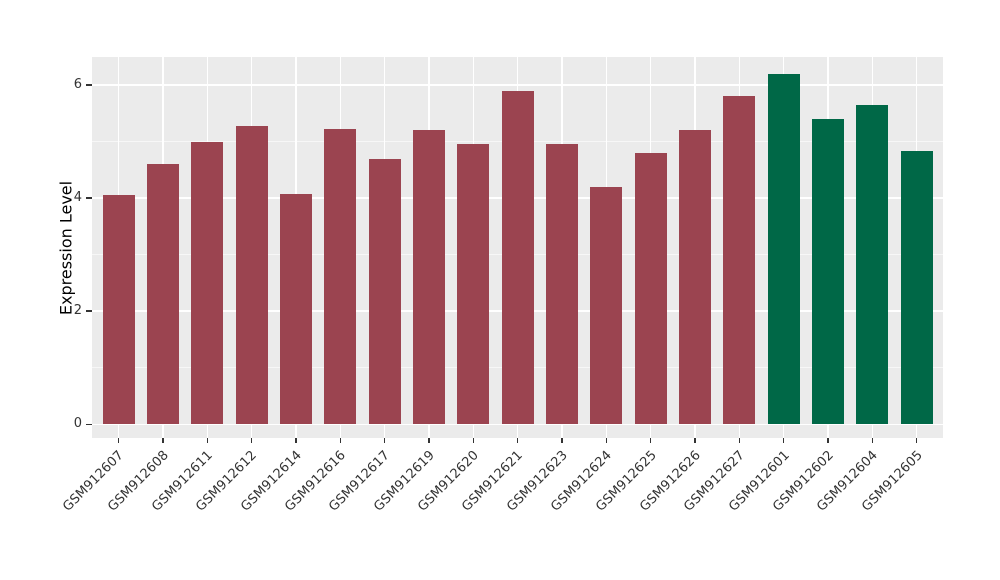 The width and height of the screenshot is (1000, 580). What do you see at coordinates (118, 310) in the screenshot?
I see `bar-GSM912607` at bounding box center [118, 310].